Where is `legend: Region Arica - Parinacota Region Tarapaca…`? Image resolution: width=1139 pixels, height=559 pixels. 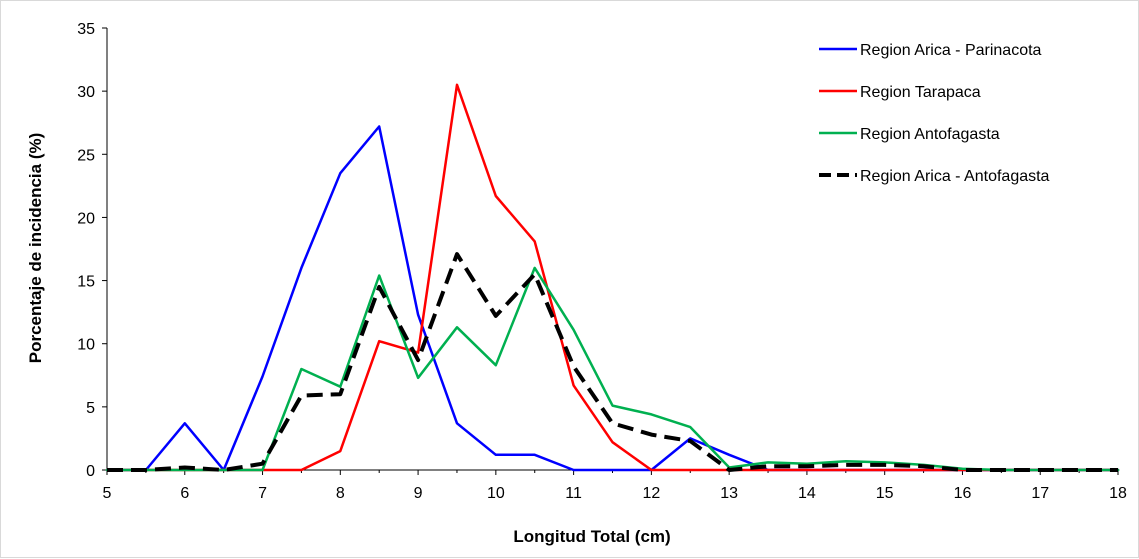 legend: Region Arica - Parinacota Region Tarapaca… is located at coordinates (934, 113).